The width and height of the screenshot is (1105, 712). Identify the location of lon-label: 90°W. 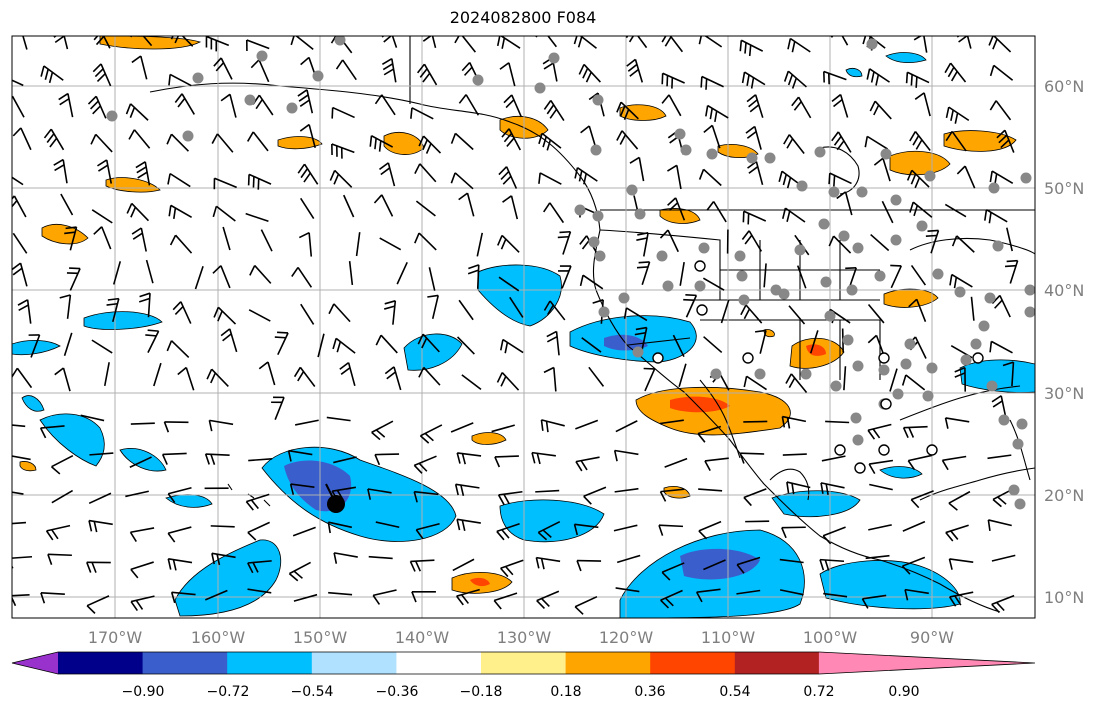
(932, 637).